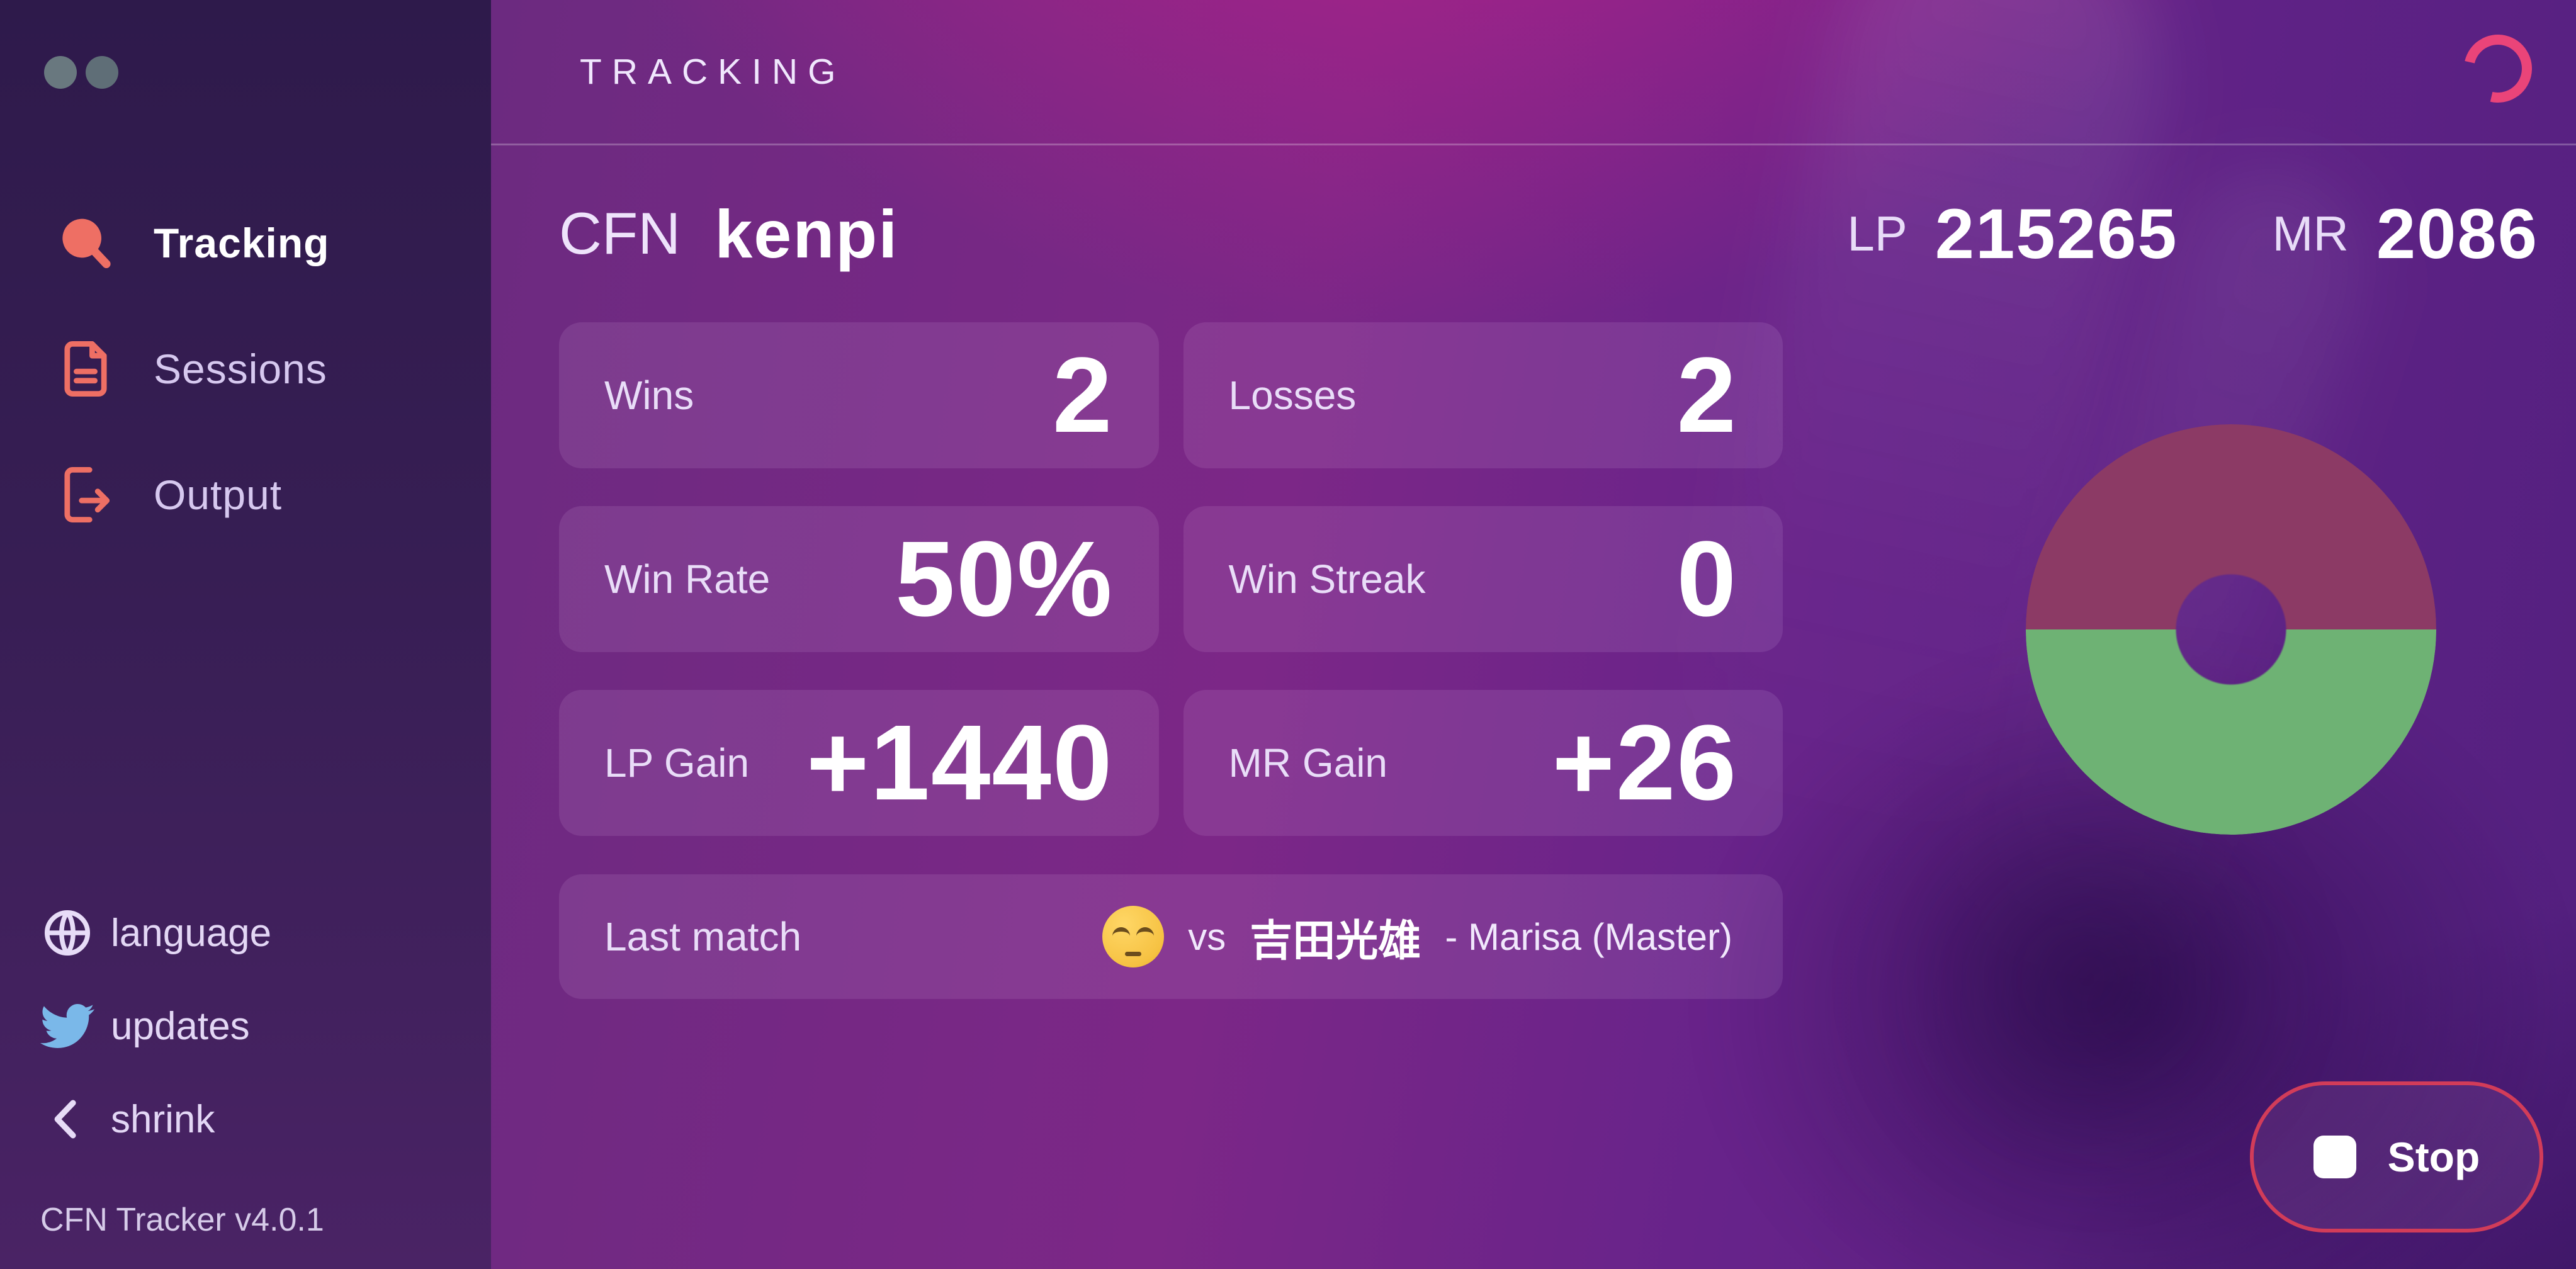  I want to click on sidebar-item-updates: updates, so click(182, 1026).